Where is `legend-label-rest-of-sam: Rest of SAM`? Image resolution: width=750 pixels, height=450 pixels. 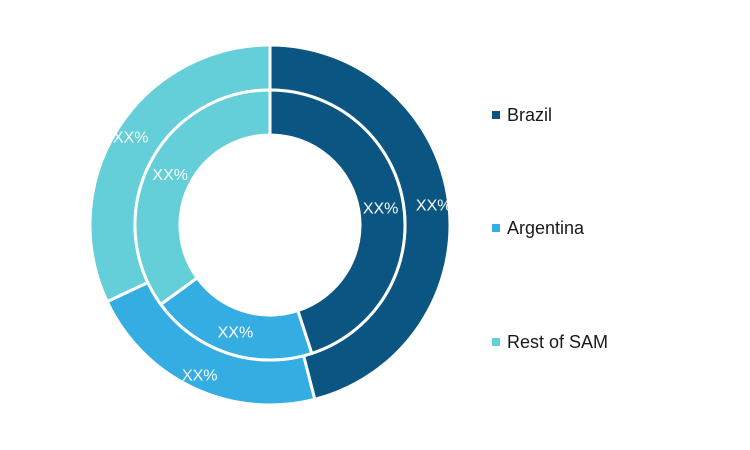
legend-label-rest-of-sam: Rest of SAM is located at coordinates (557, 342).